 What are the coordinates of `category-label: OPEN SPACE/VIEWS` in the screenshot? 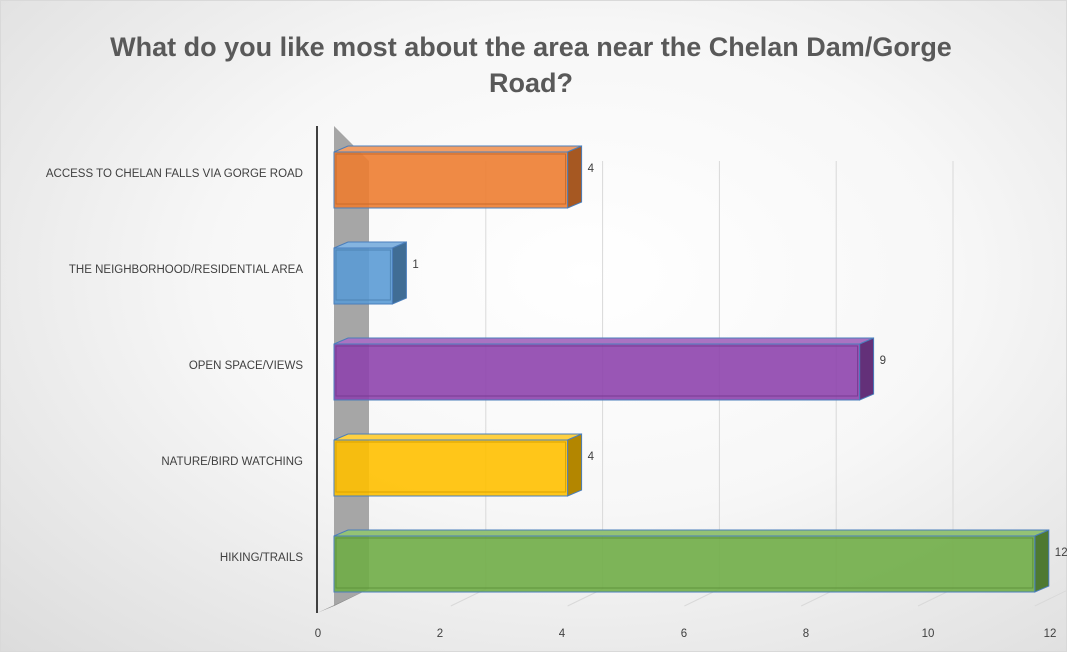 It's located at (246, 366).